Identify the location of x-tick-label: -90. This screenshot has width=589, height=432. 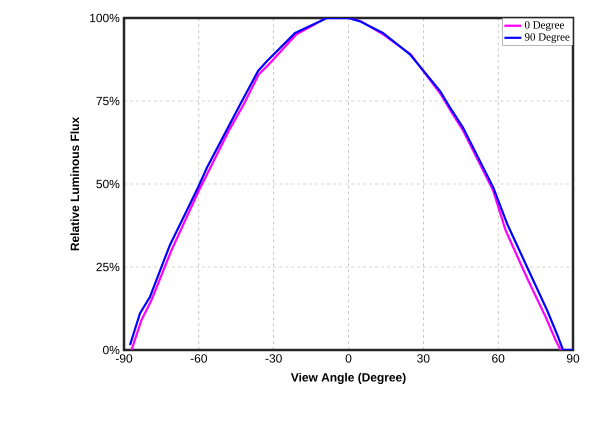
(124, 358).